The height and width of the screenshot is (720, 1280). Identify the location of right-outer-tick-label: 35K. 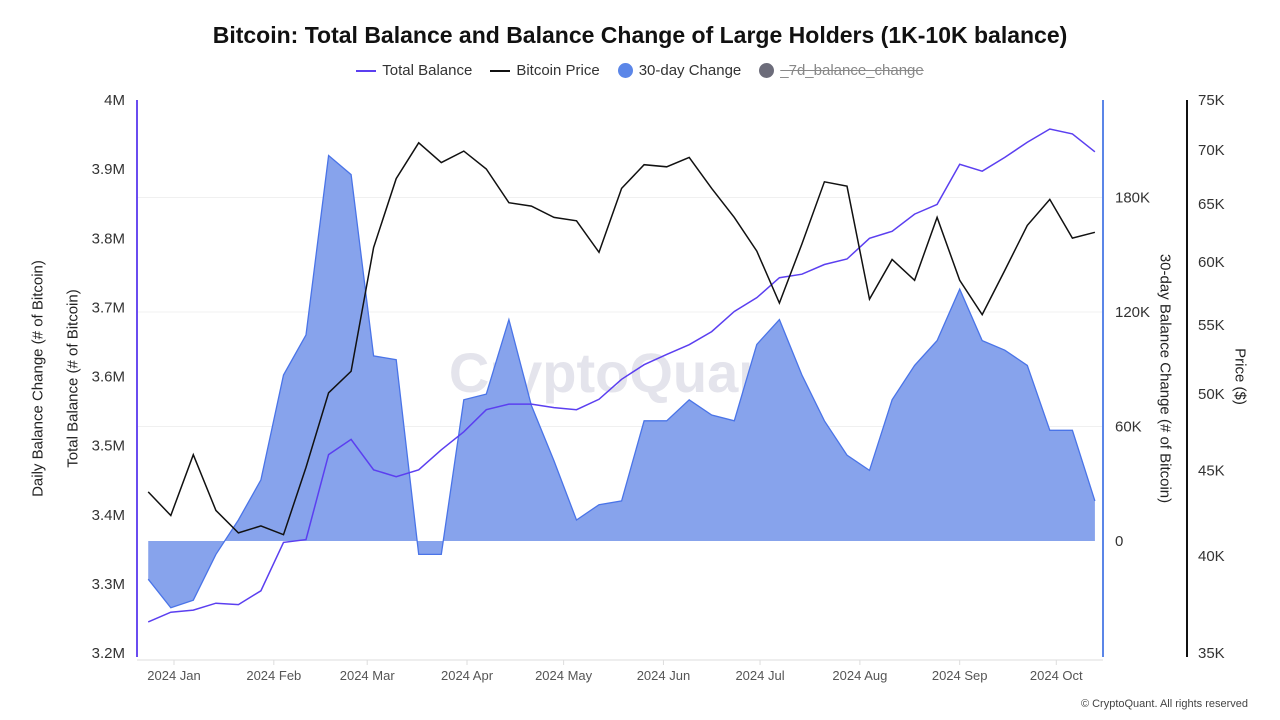
(1211, 653).